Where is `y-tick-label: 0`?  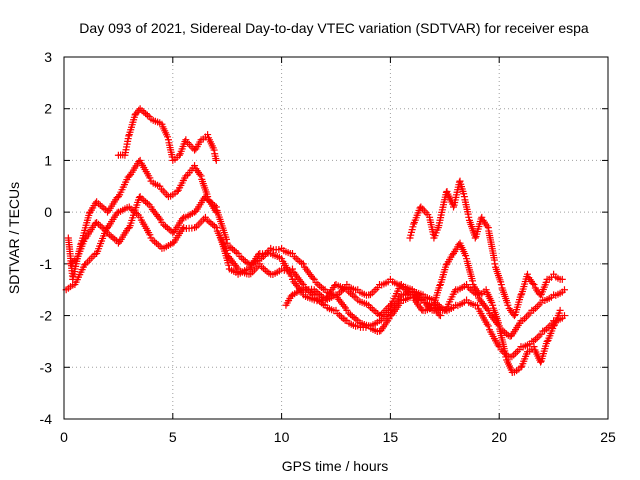 y-tick-label: 0 is located at coordinates (48, 212).